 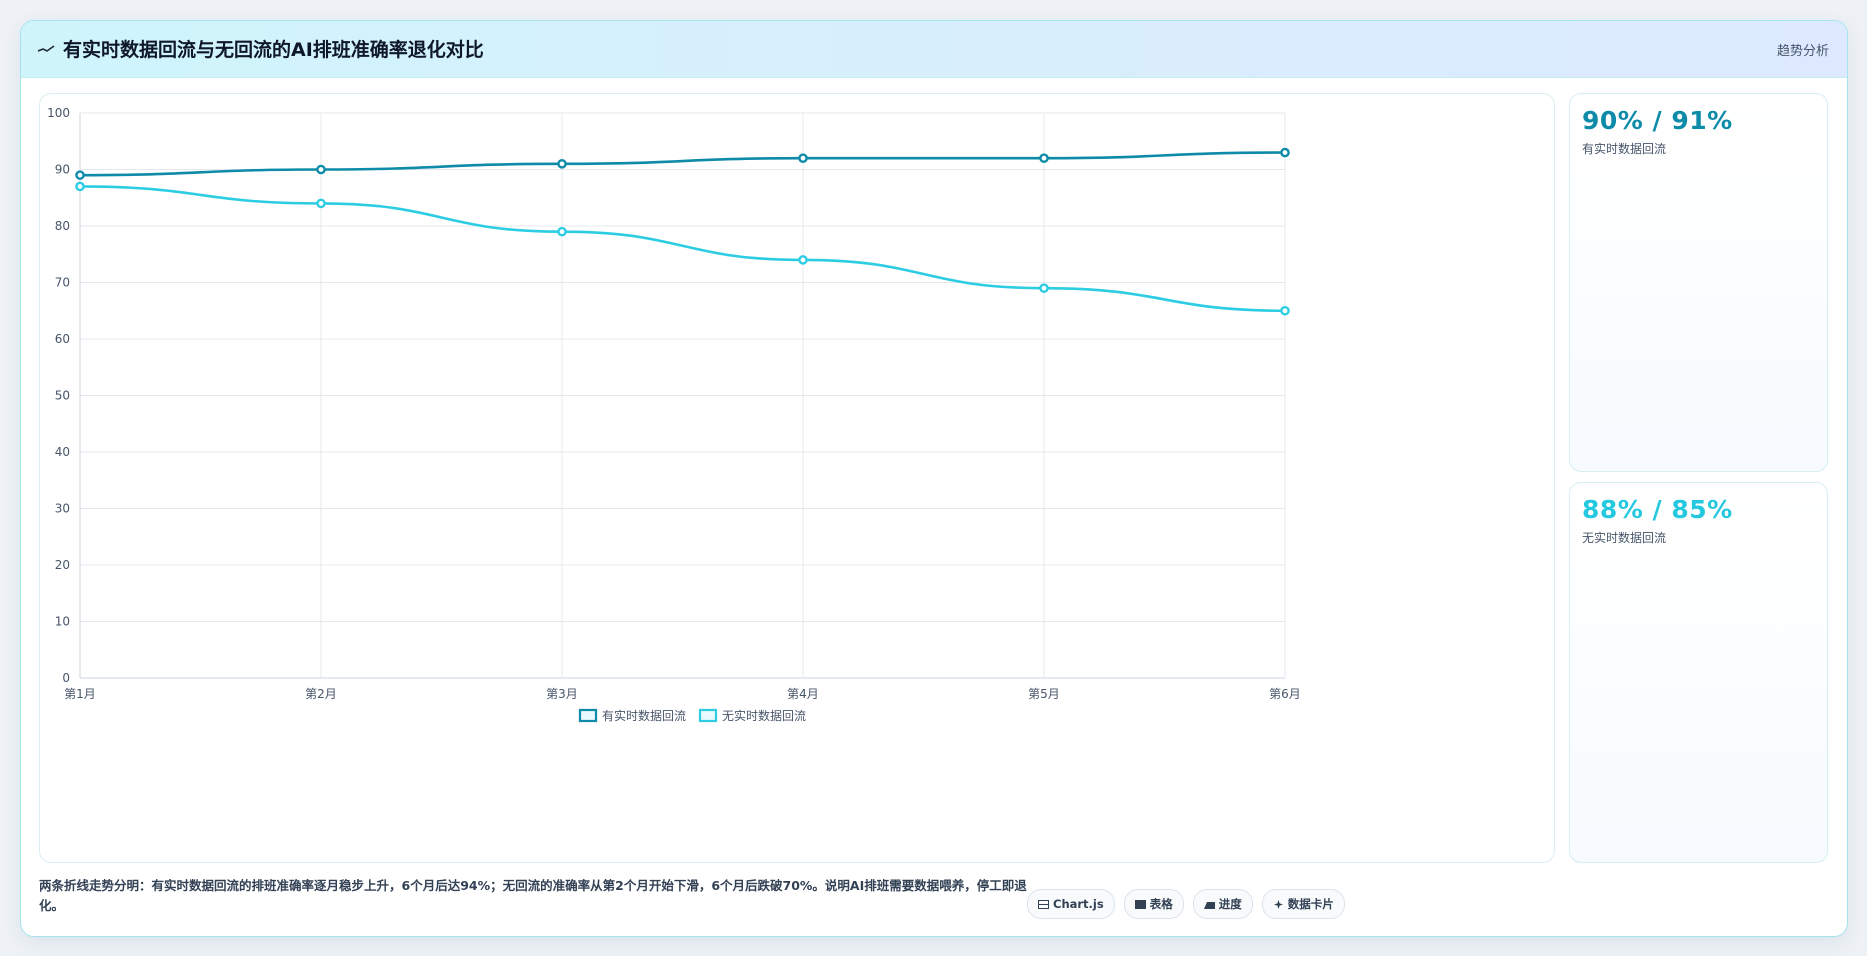 I want to click on trend-line-icon, so click(x=46, y=48).